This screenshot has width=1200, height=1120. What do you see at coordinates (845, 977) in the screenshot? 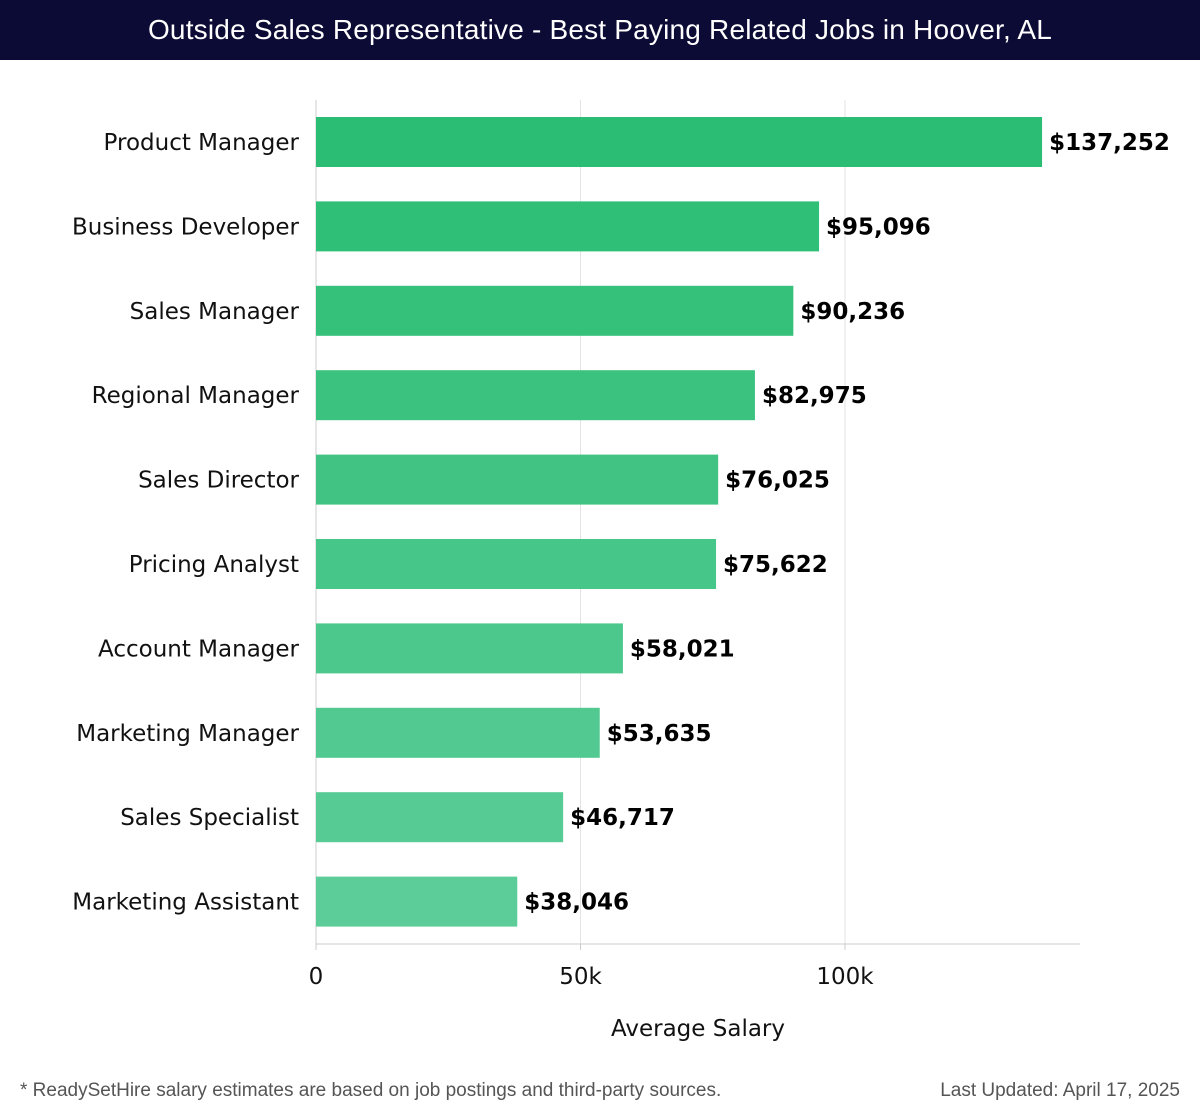
I see `x-tick-label: 100k` at bounding box center [845, 977].